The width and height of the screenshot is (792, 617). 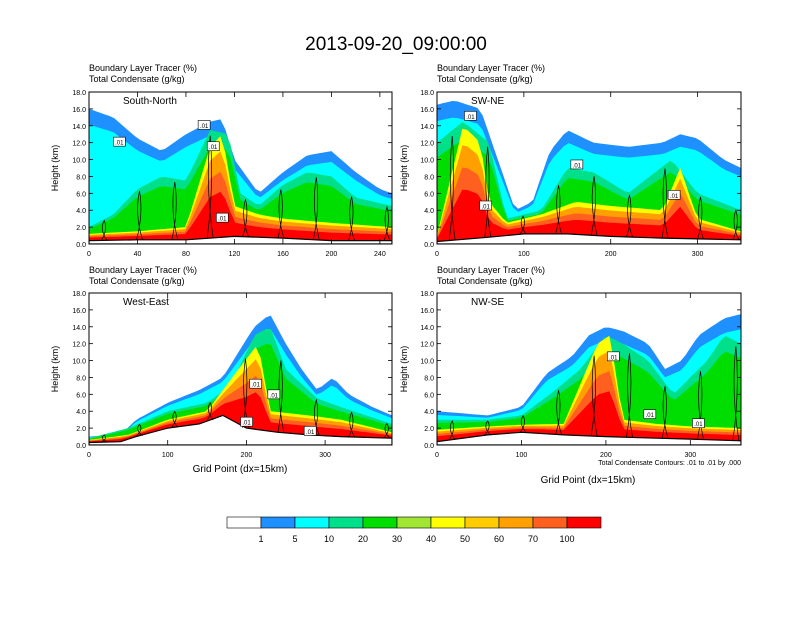 I want to click on panel-header-condensate: Total Condensate (g/kg), so click(x=485, y=281).